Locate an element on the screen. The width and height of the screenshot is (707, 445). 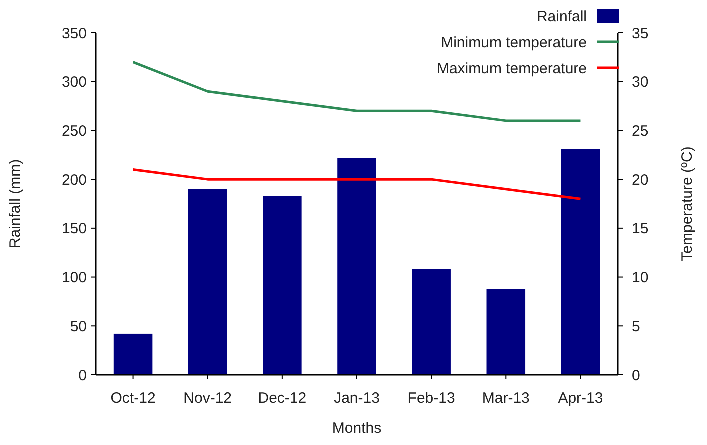
y2-tick-label: 30 is located at coordinates (640, 83).